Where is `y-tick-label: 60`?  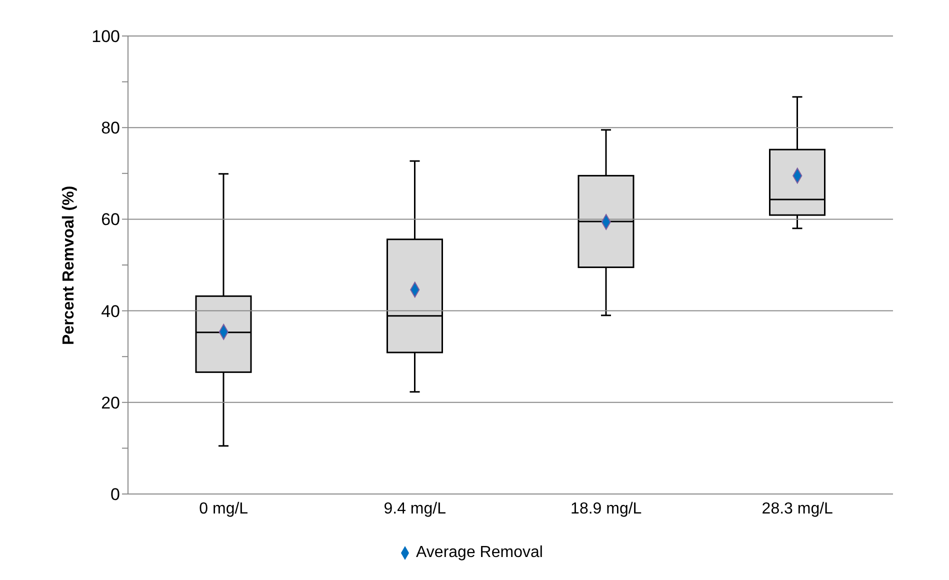 y-tick-label: 60 is located at coordinates (110, 220).